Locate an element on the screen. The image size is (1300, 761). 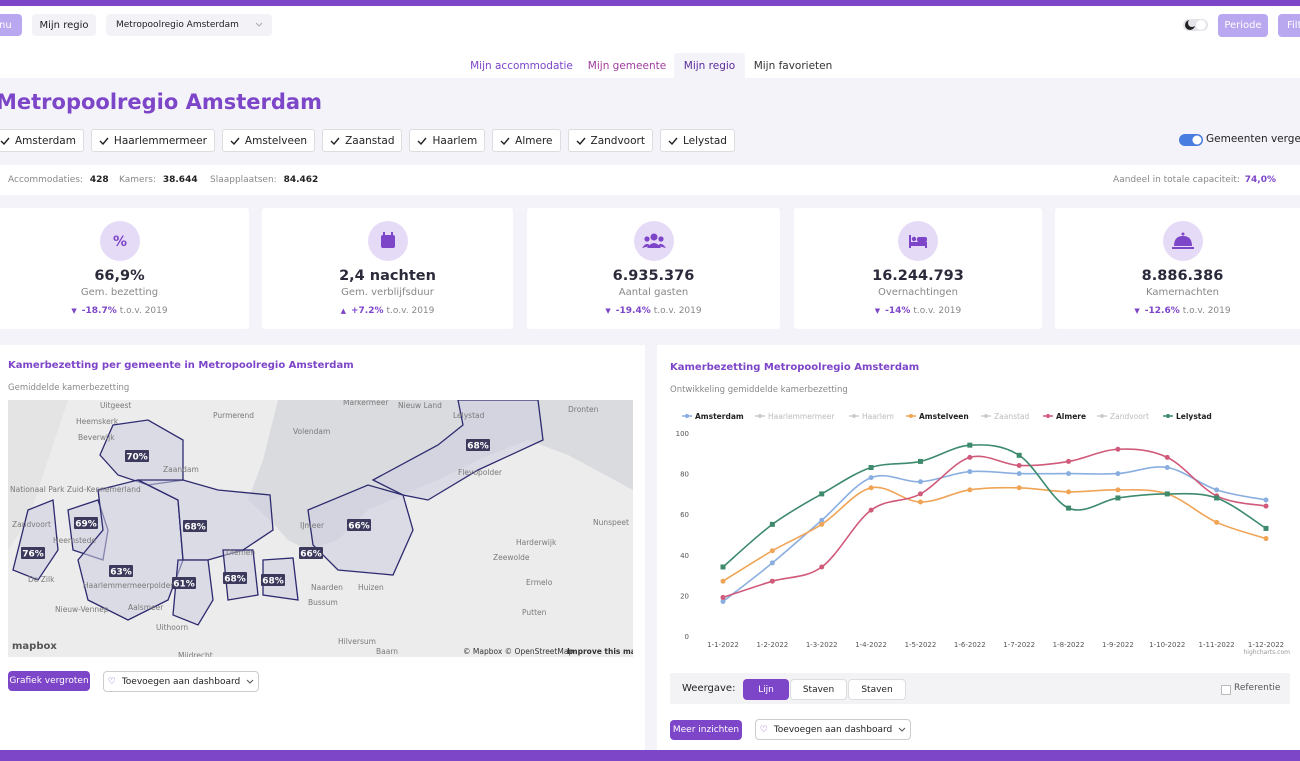
map-improve: Improve this map is located at coordinates (600, 651).